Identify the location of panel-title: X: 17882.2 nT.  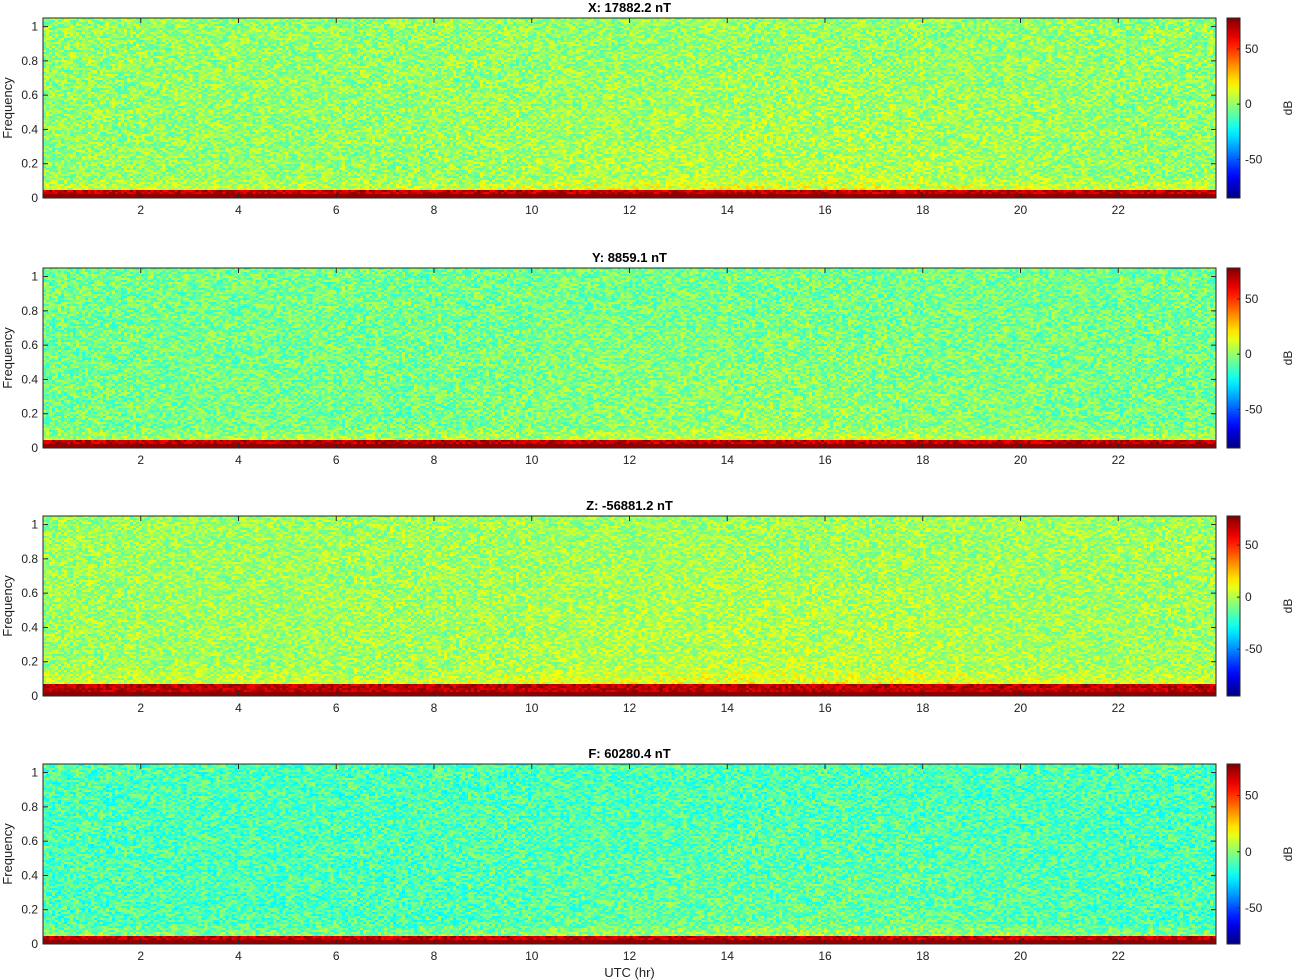
(629, 7).